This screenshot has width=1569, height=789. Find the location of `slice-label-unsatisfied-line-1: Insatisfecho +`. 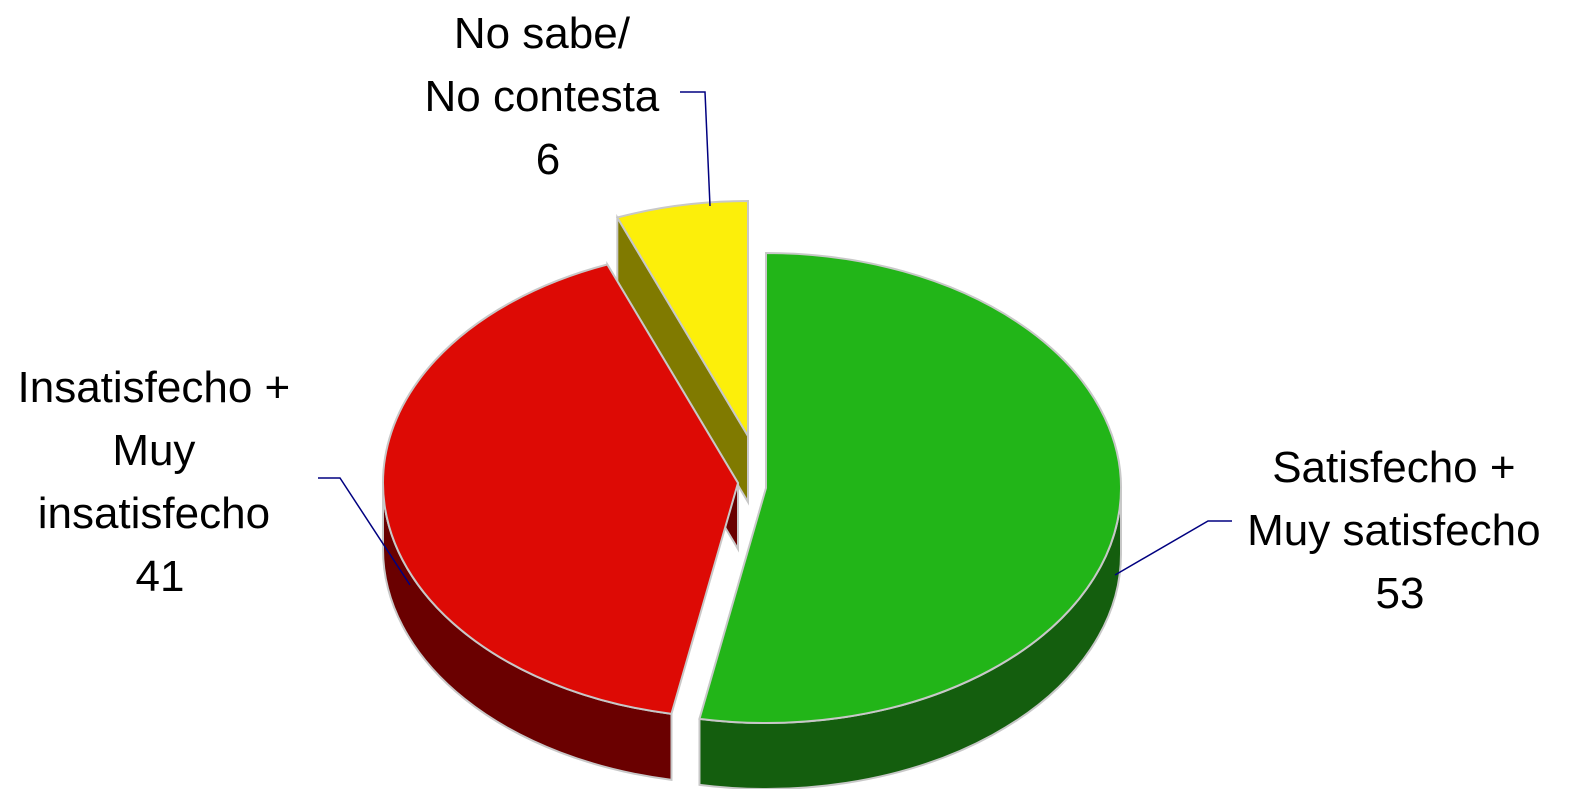

slice-label-unsatisfied-line-1: Insatisfecho + is located at coordinates (154, 387).